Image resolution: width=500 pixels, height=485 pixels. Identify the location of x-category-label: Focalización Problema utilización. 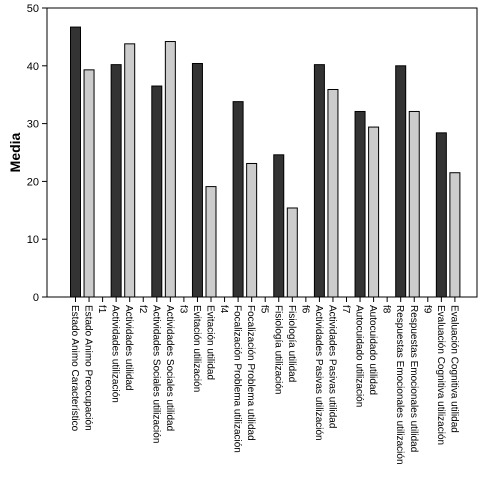
(237, 379).